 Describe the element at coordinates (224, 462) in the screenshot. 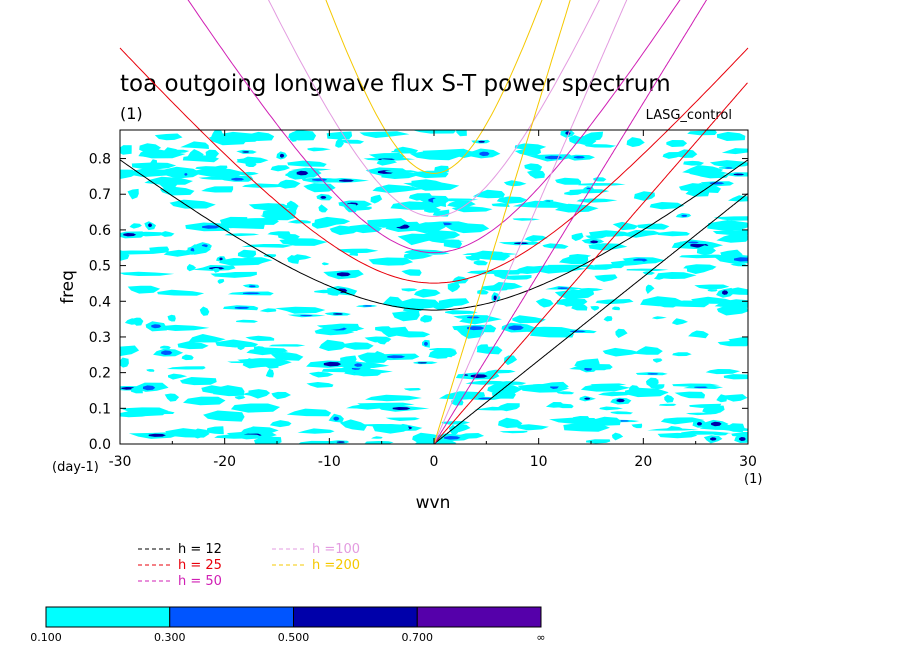

I see `x-tick-label: -20` at that location.